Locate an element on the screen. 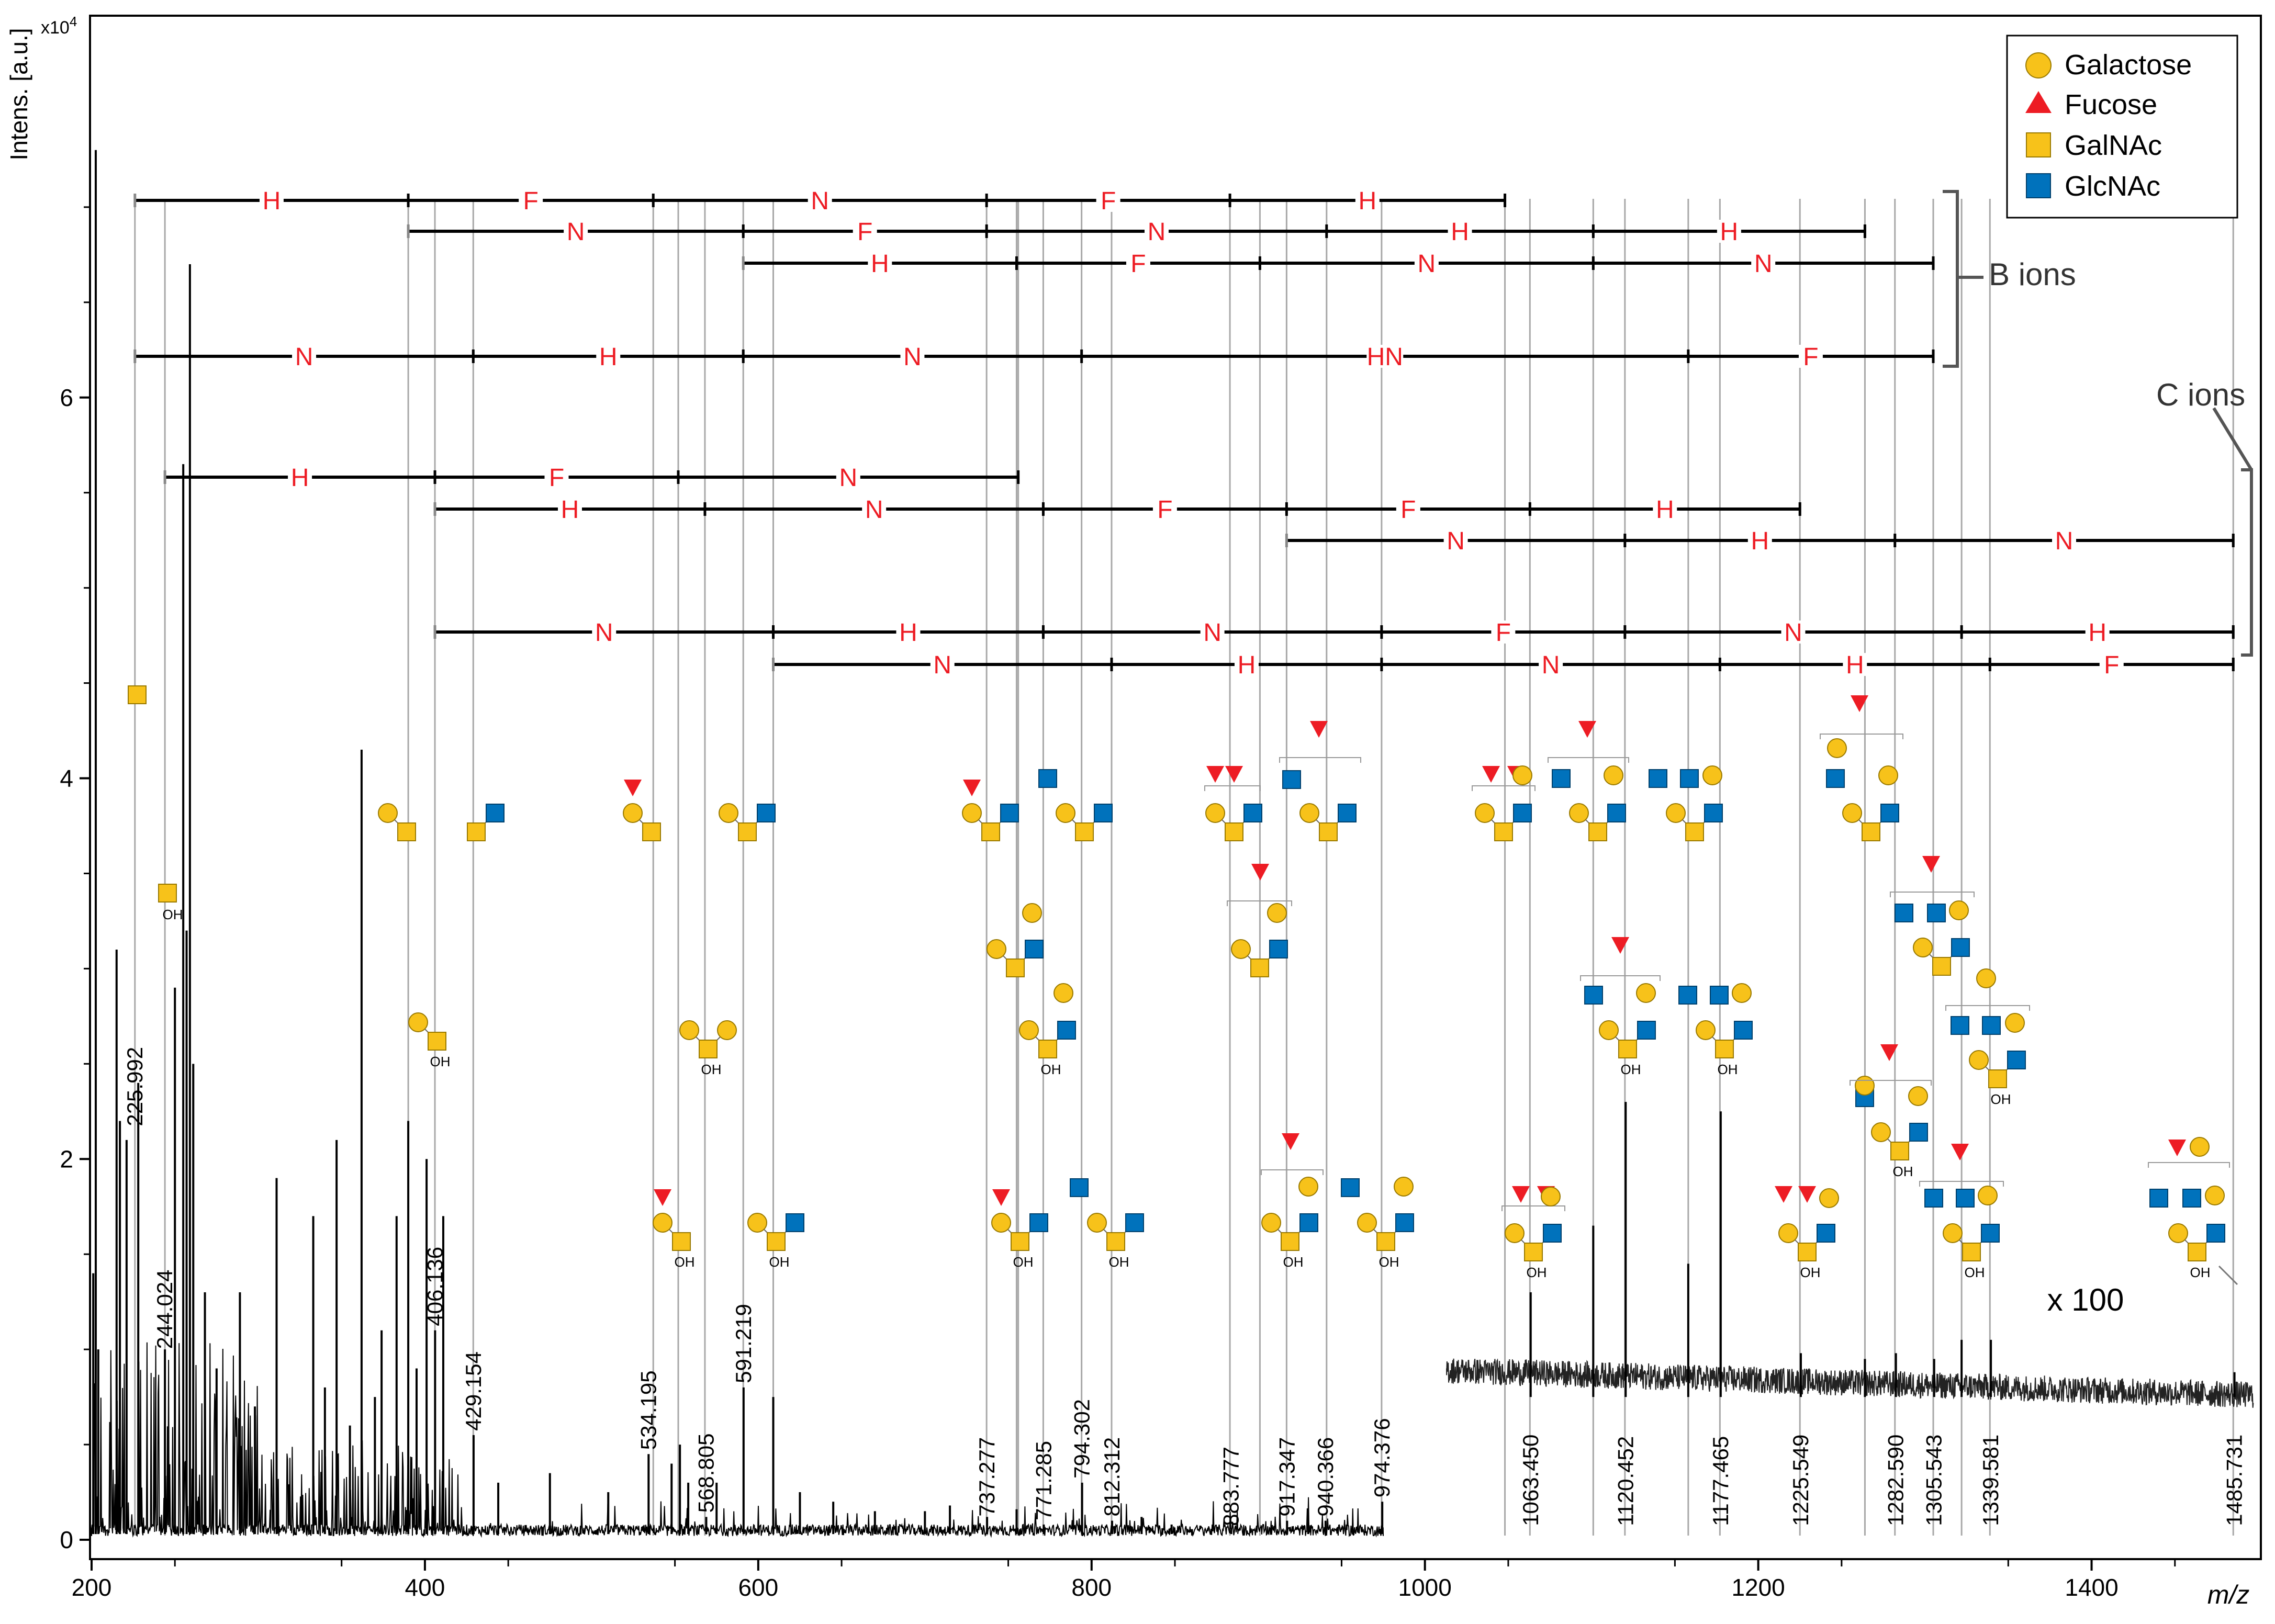  y-exponent-label: x104 is located at coordinates (59, 26).